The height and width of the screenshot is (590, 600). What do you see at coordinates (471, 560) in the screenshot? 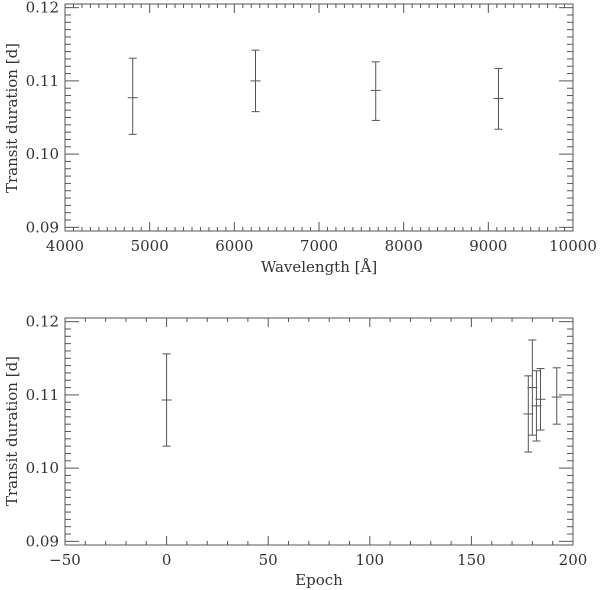
I see `x-tick-label: 150` at bounding box center [471, 560].